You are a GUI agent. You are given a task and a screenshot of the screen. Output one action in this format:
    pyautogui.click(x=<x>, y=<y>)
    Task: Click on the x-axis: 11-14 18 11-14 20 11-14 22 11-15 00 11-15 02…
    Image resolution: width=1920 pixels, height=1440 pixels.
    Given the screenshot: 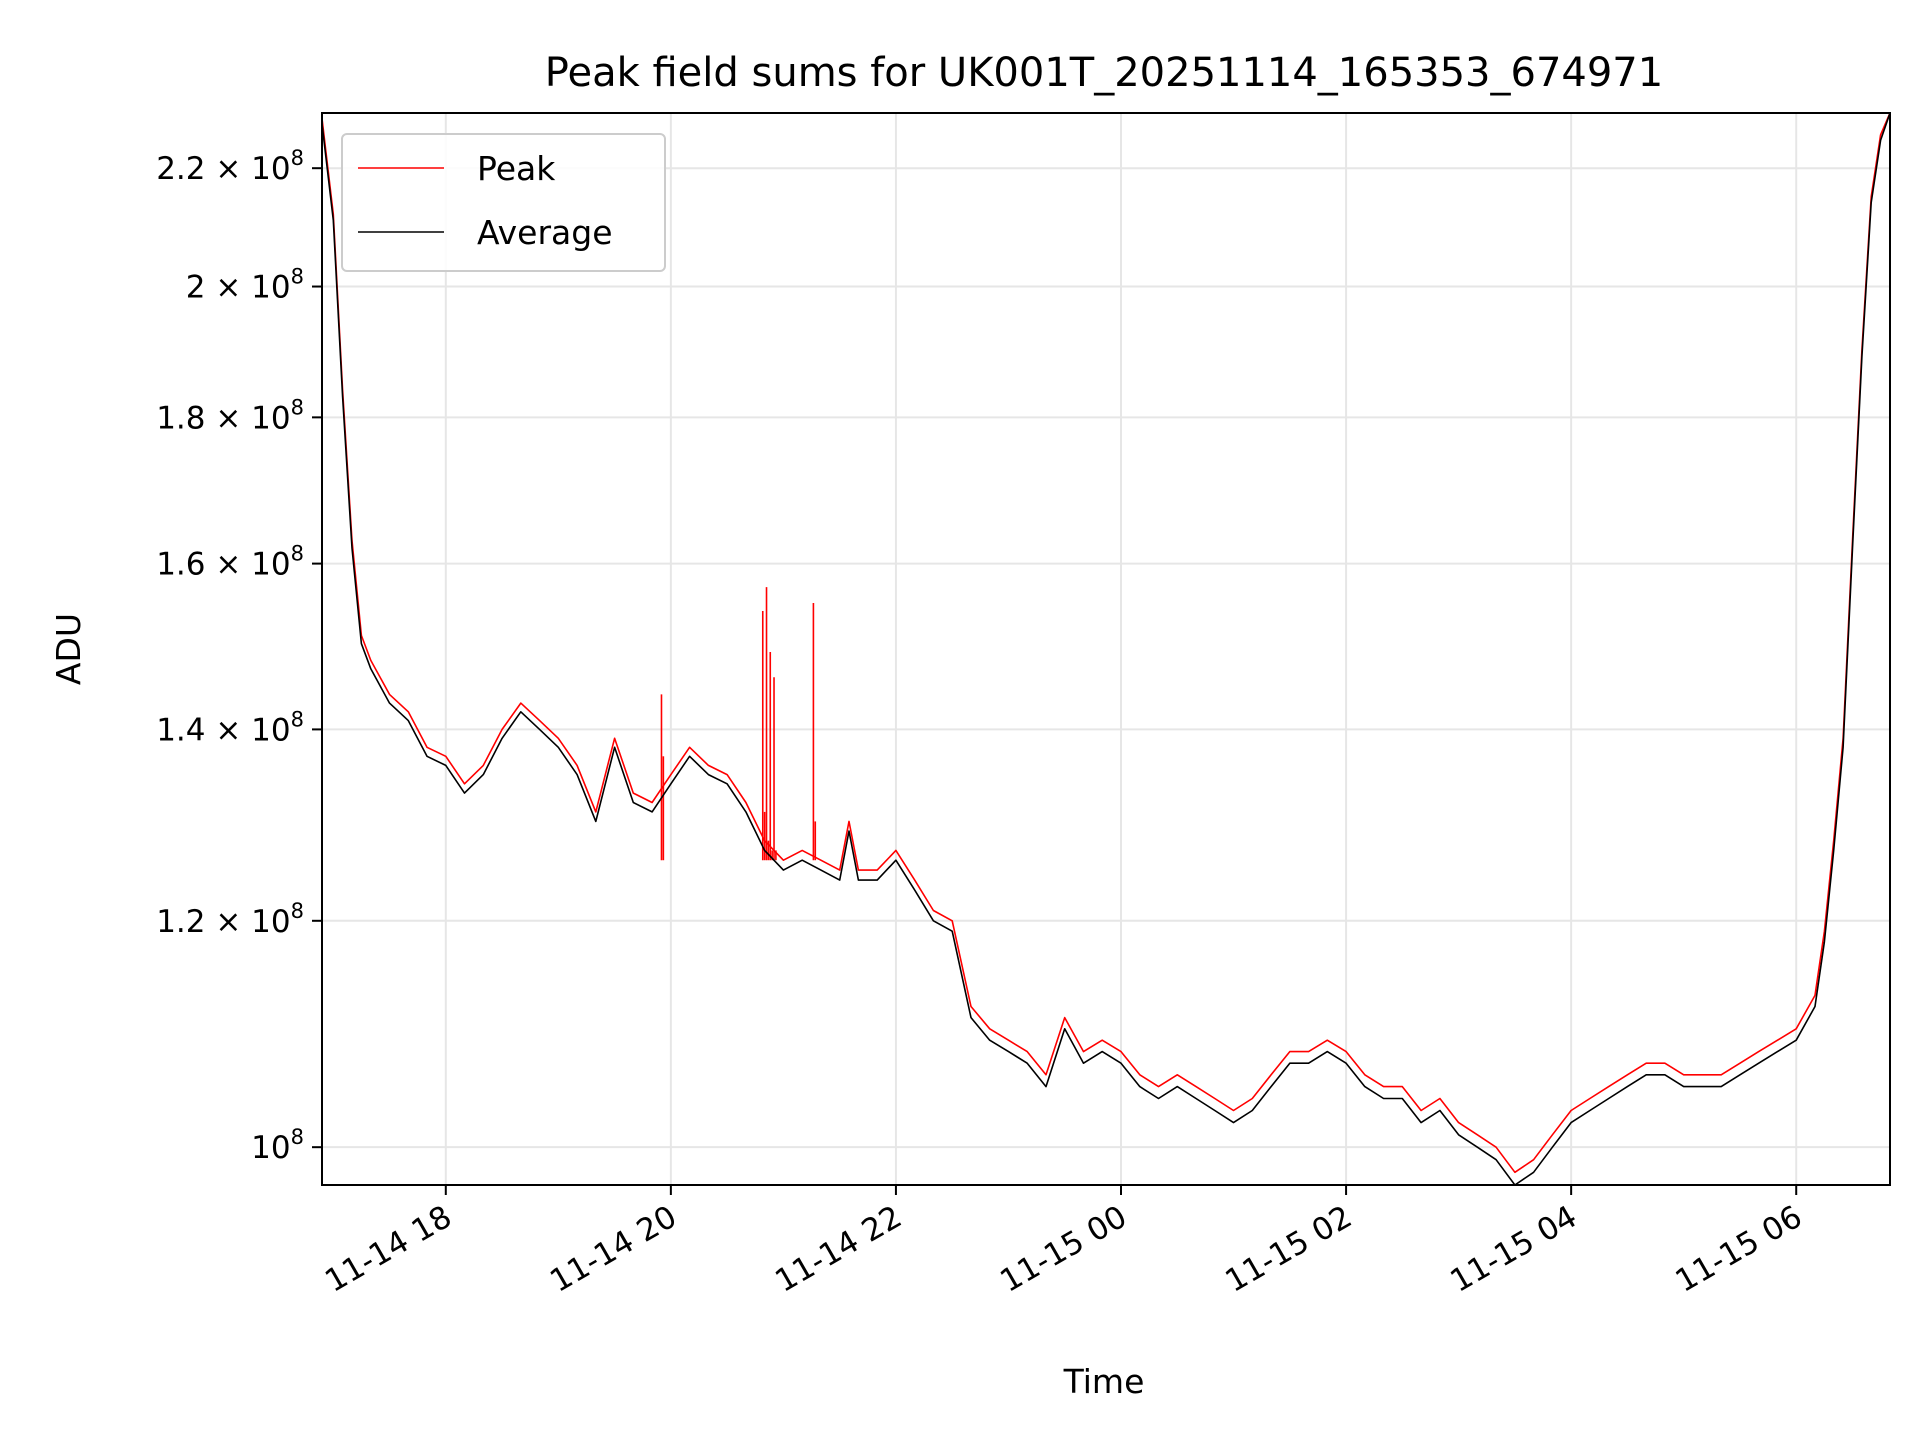 What is the action you would take?
    pyautogui.click(x=1063, y=1242)
    